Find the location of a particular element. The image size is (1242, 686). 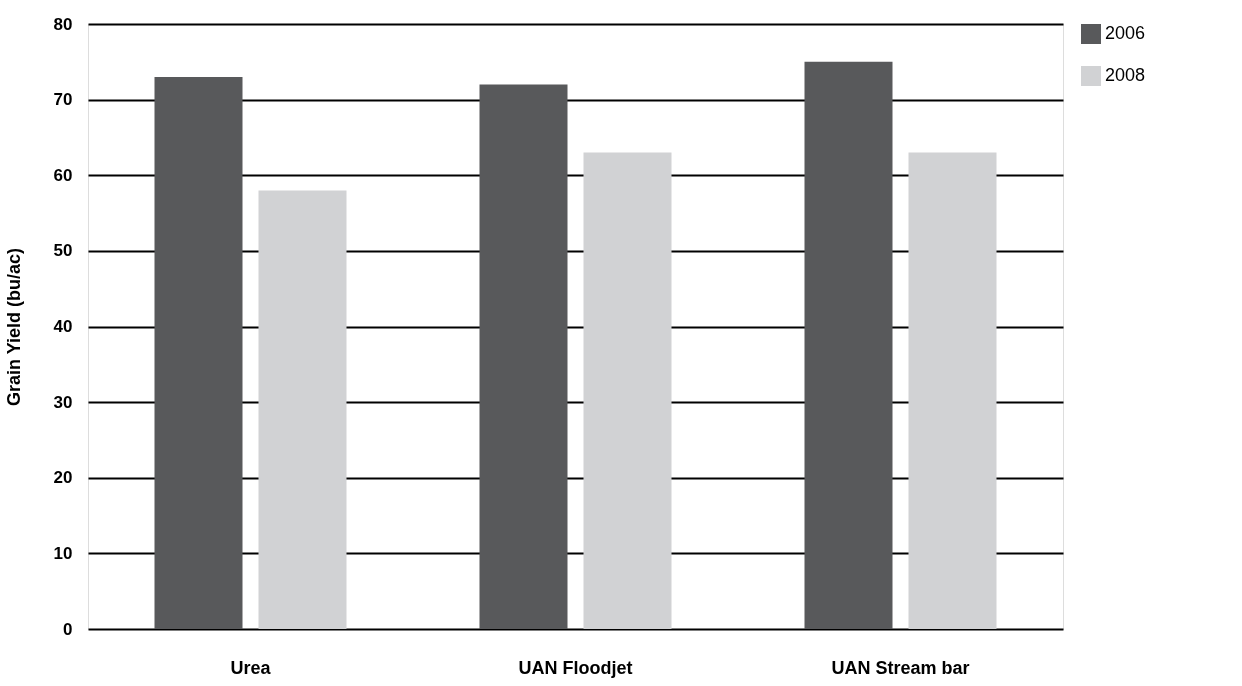

y-tick-label: 0 is located at coordinates (68, 629).